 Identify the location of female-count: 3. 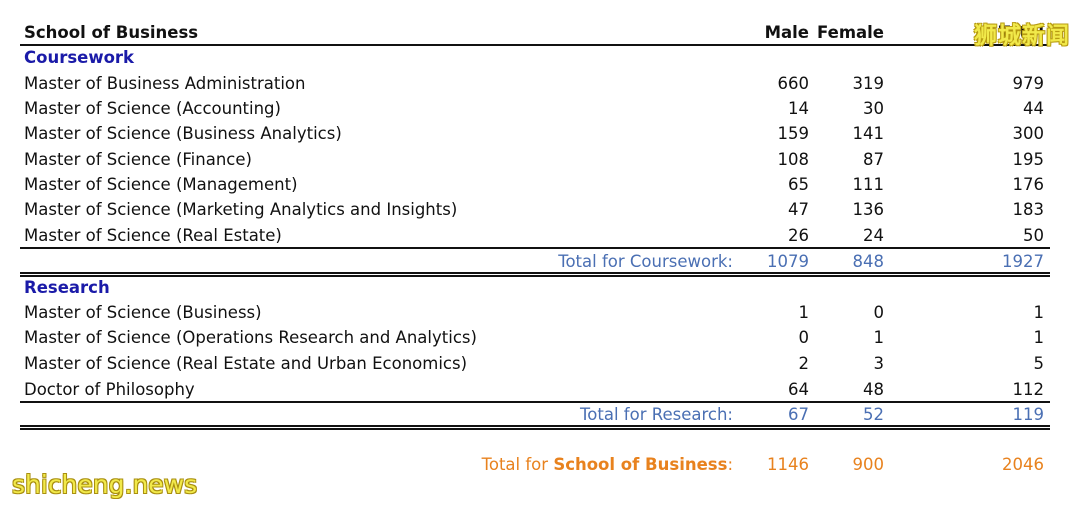
(879, 363).